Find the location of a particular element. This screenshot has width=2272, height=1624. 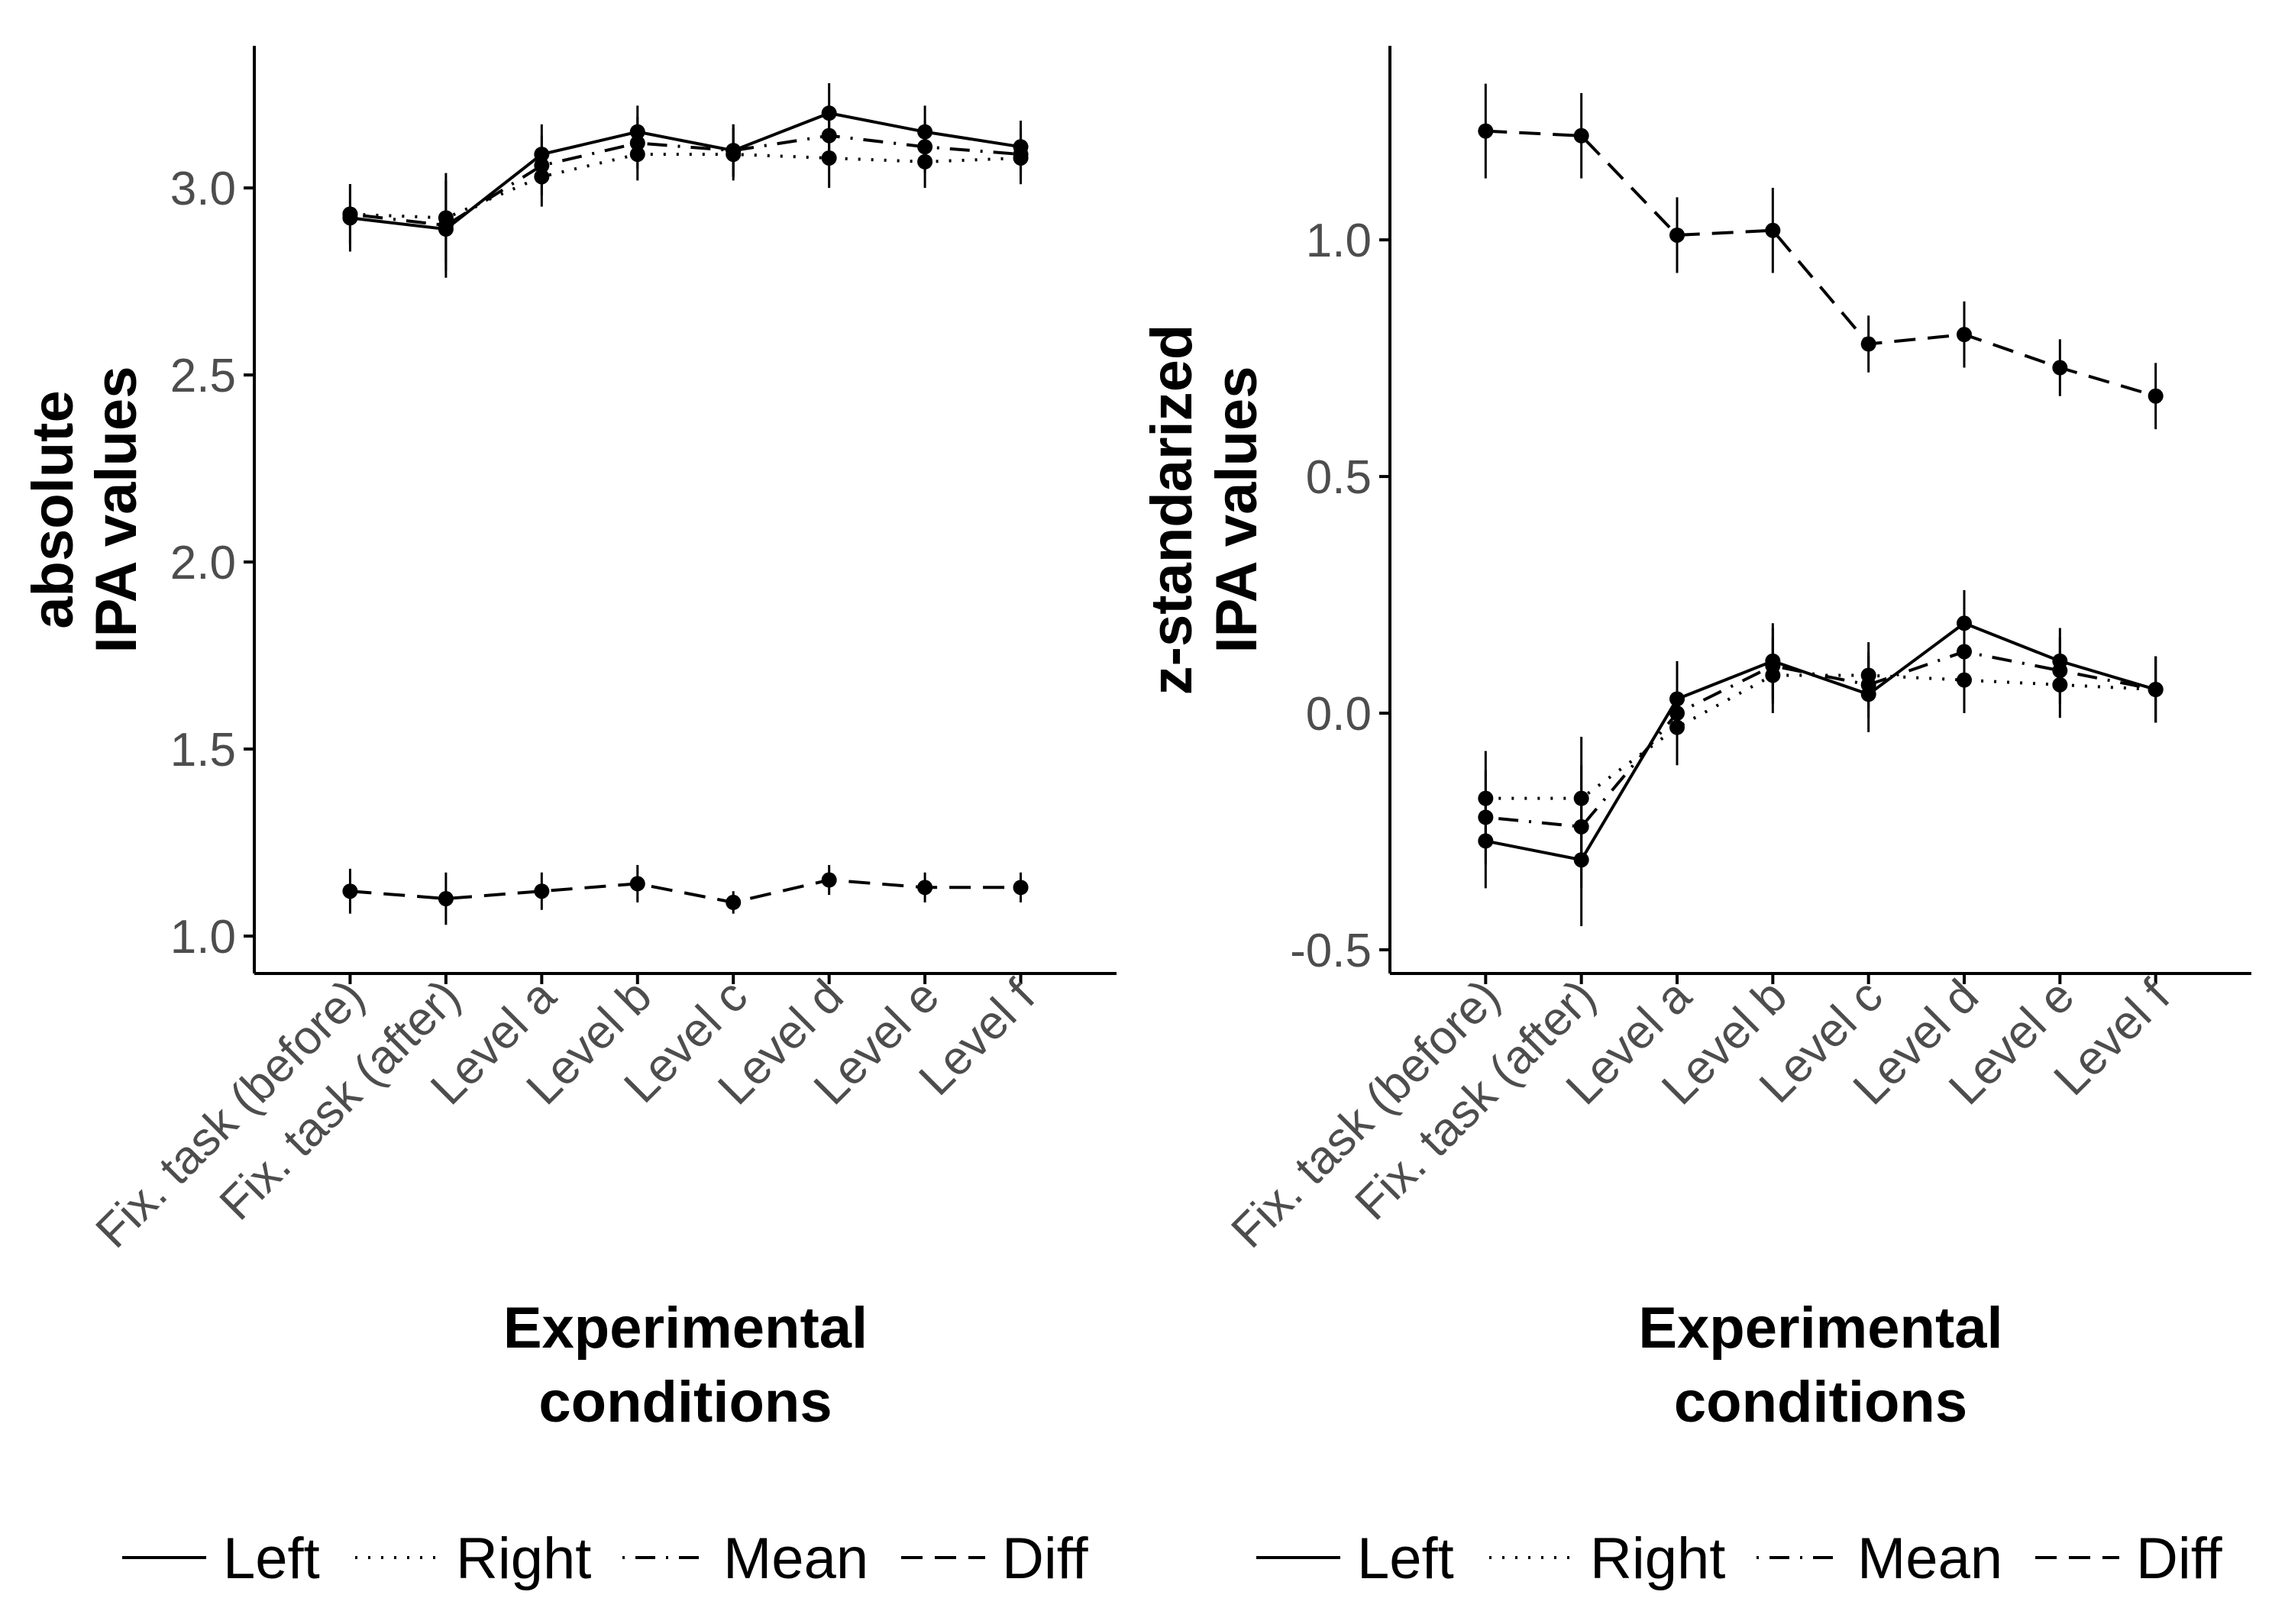

series-line-left is located at coordinates (1821, 742).